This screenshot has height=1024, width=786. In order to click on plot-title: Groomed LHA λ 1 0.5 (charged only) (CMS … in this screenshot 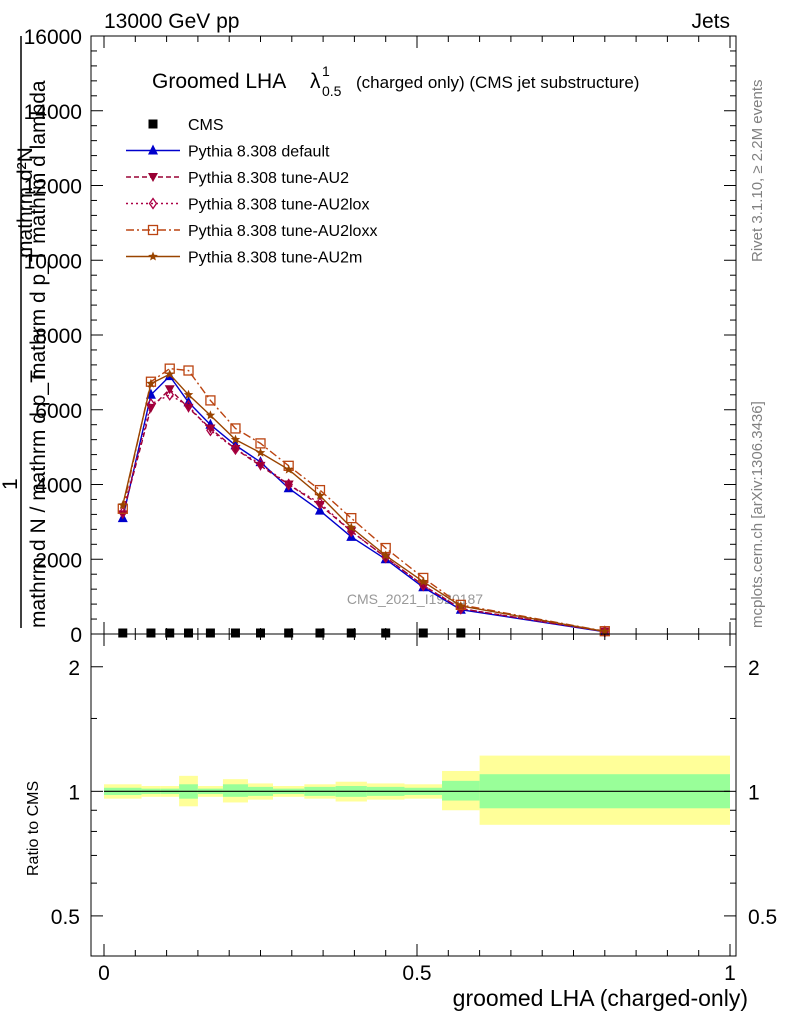, I will do `click(395, 81)`.